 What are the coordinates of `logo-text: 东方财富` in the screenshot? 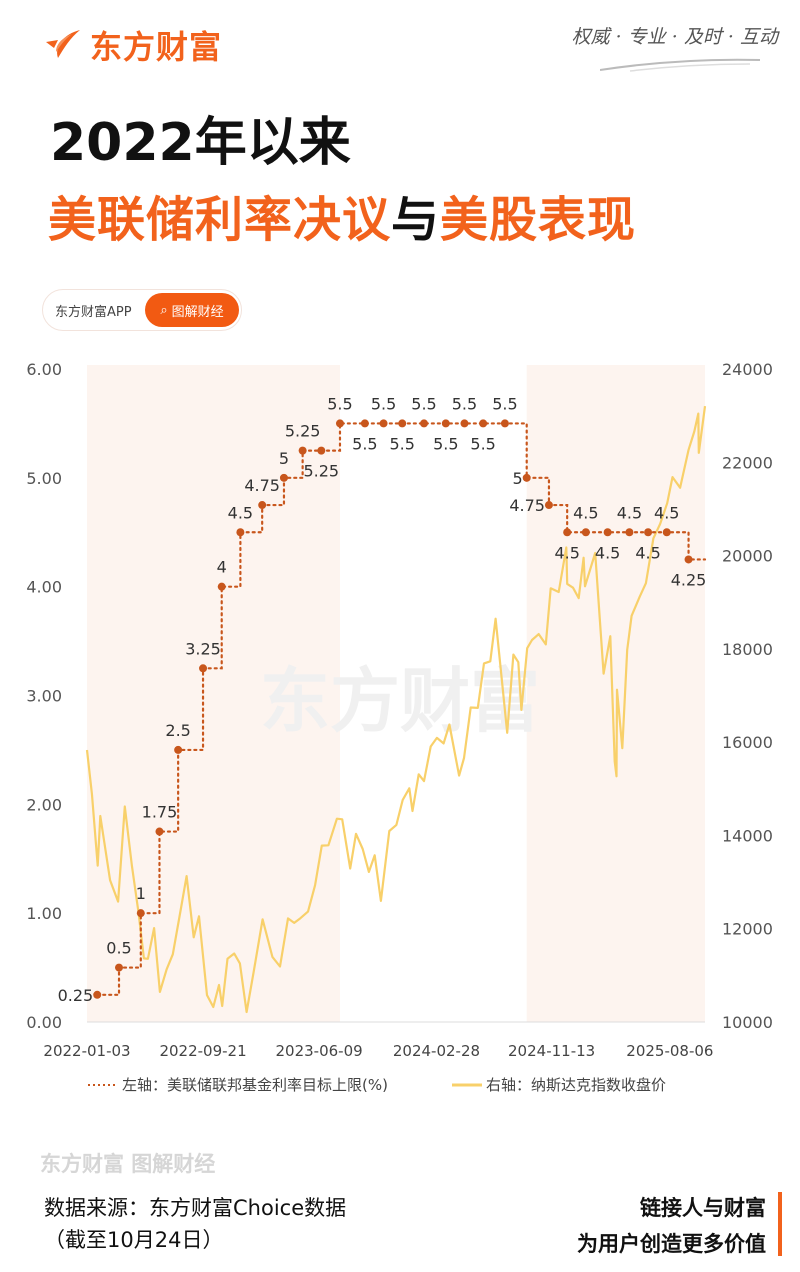 It's located at (156, 47).